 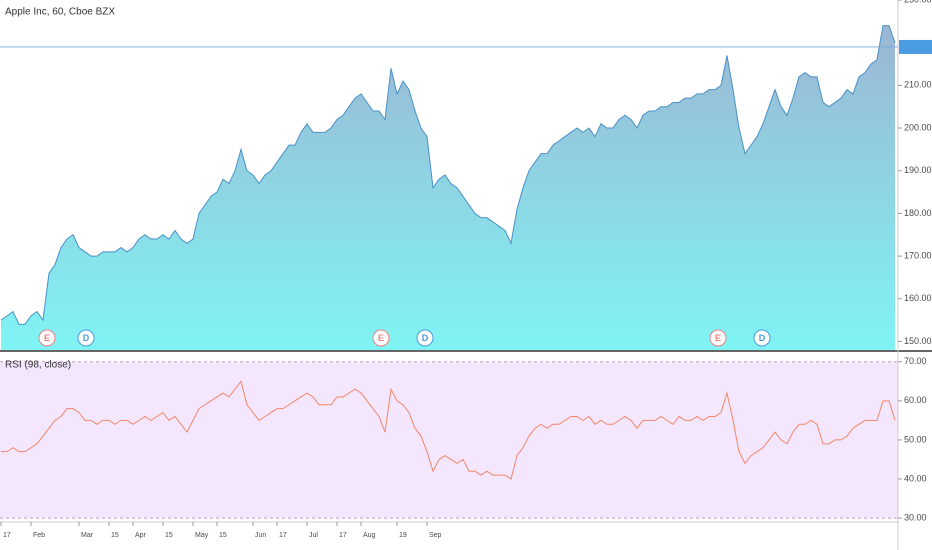 I want to click on y-tick-label: 50.00, so click(x=915, y=439).